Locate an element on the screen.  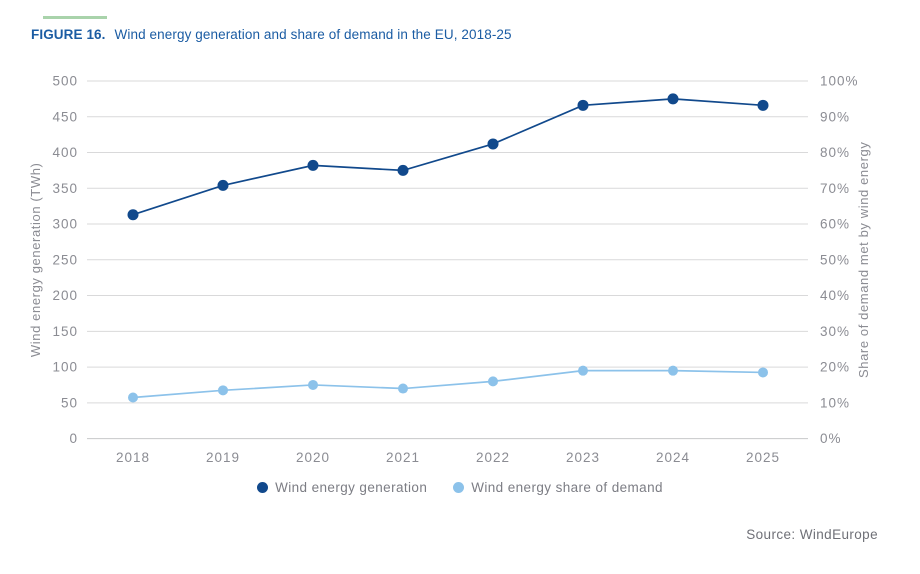
y-axis-title: Wind energy generation (TWh) is located at coordinates (35, 260).